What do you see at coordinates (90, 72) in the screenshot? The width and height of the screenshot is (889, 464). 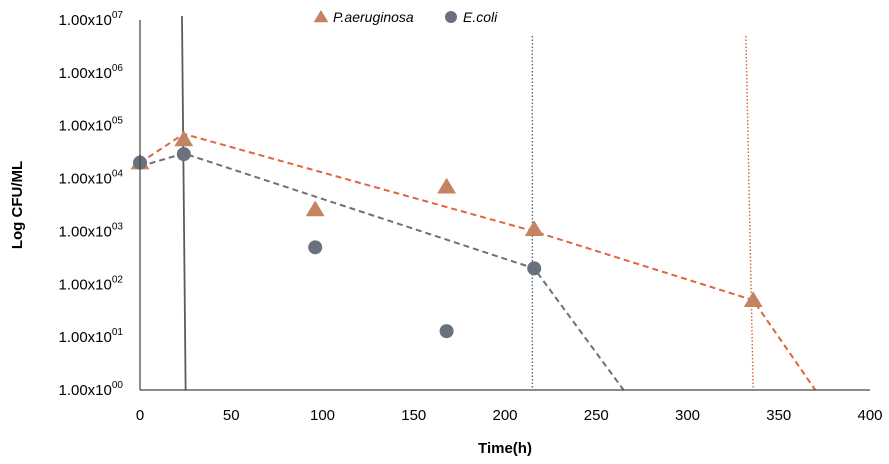 I see `y-tick-label: 1.00x1006` at bounding box center [90, 72].